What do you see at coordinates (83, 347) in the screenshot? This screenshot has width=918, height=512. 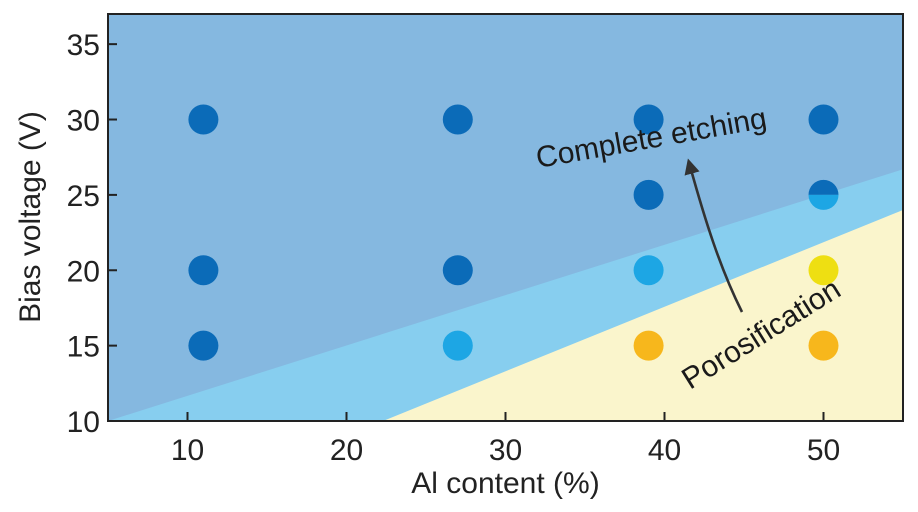 I see `y-tick-label: 15` at bounding box center [83, 347].